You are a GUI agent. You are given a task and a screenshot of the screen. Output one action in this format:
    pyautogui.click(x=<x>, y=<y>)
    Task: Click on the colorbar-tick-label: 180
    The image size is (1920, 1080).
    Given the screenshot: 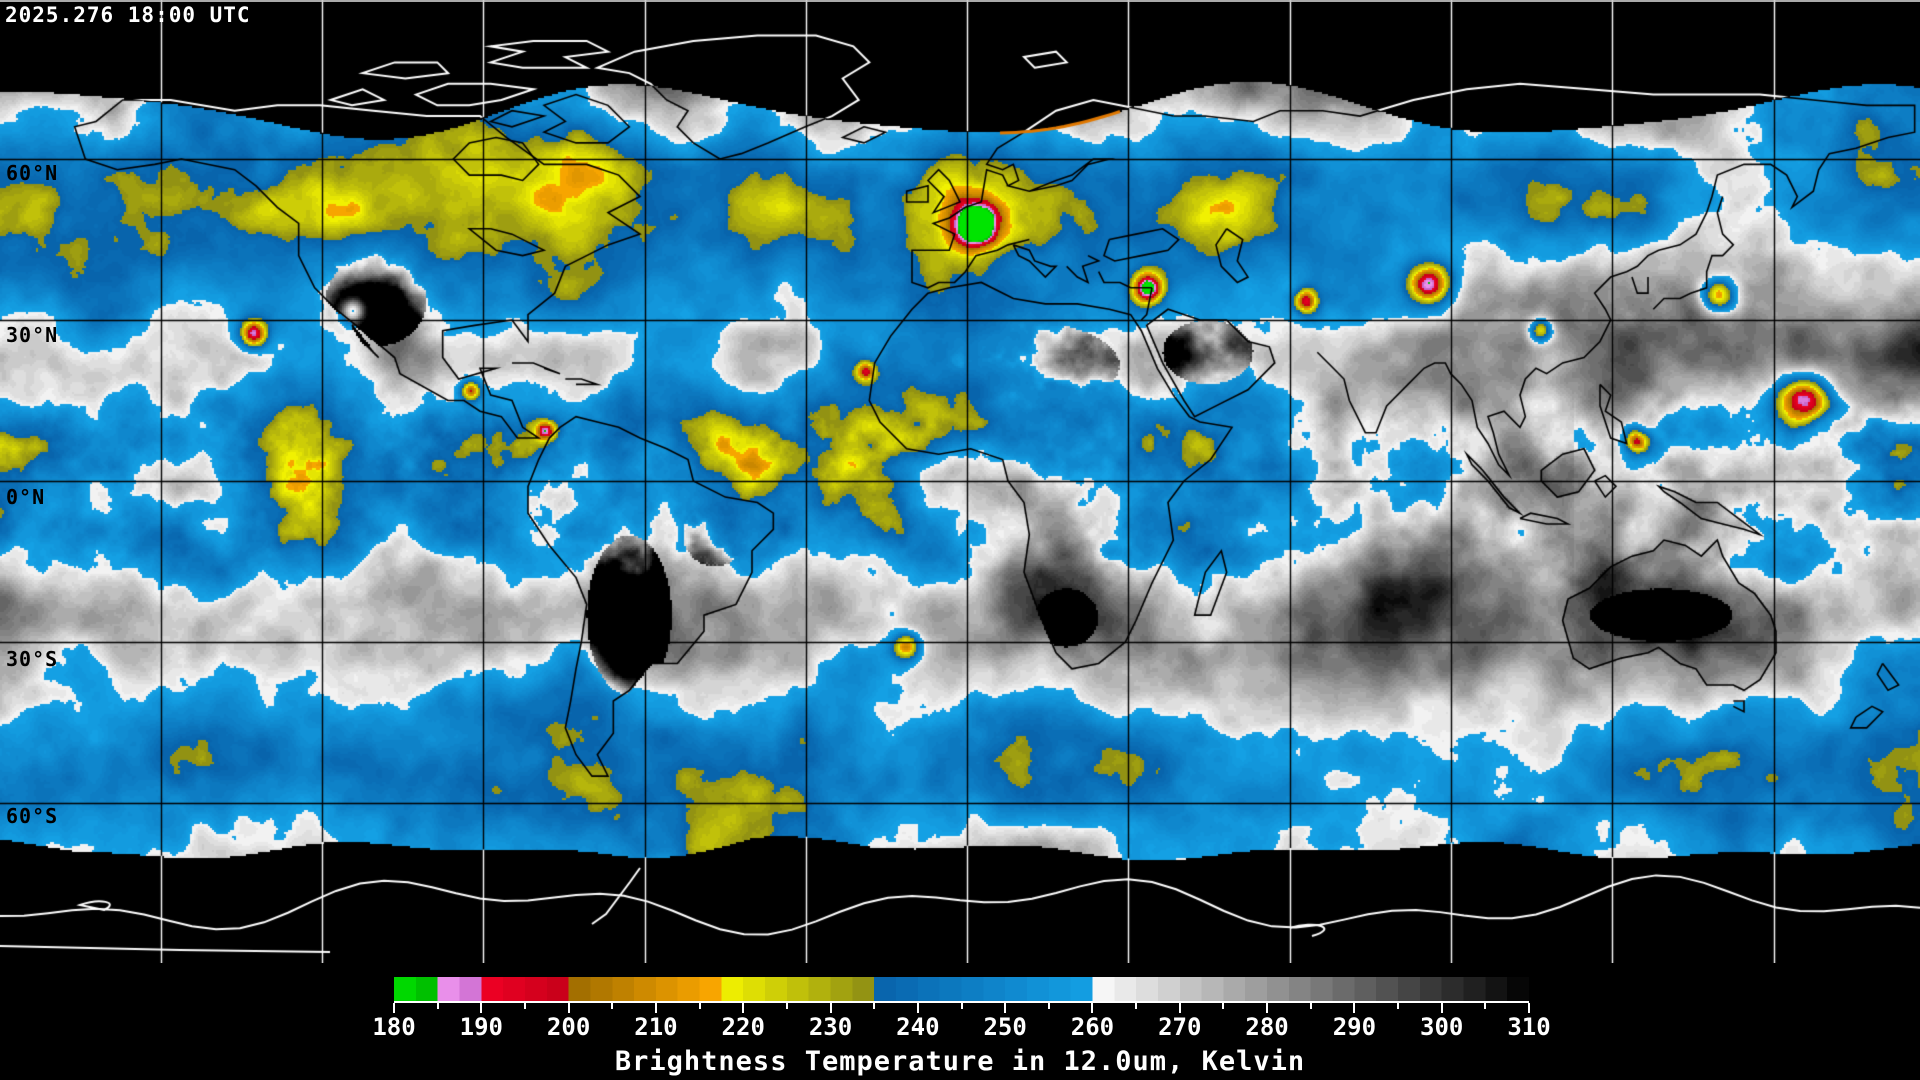 What is the action you would take?
    pyautogui.click(x=394, y=1027)
    